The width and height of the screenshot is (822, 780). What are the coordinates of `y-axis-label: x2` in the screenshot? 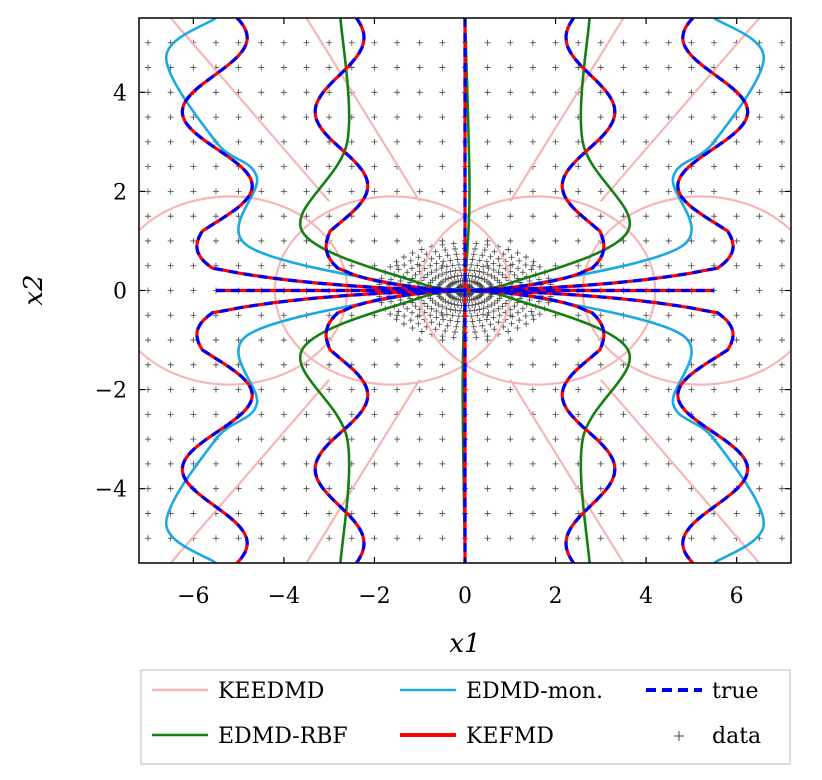 It's located at (34, 289).